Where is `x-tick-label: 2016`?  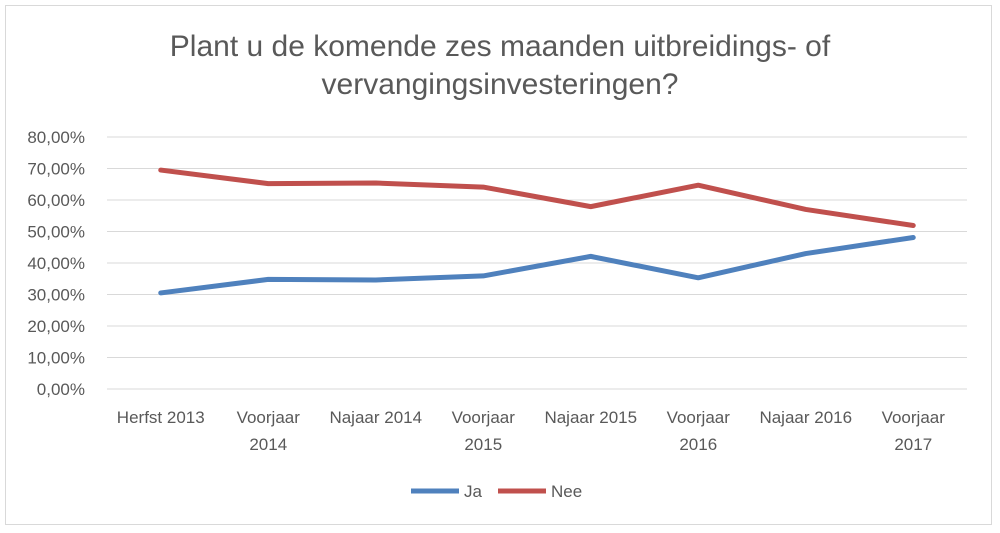 x-tick-label: 2016 is located at coordinates (698, 444).